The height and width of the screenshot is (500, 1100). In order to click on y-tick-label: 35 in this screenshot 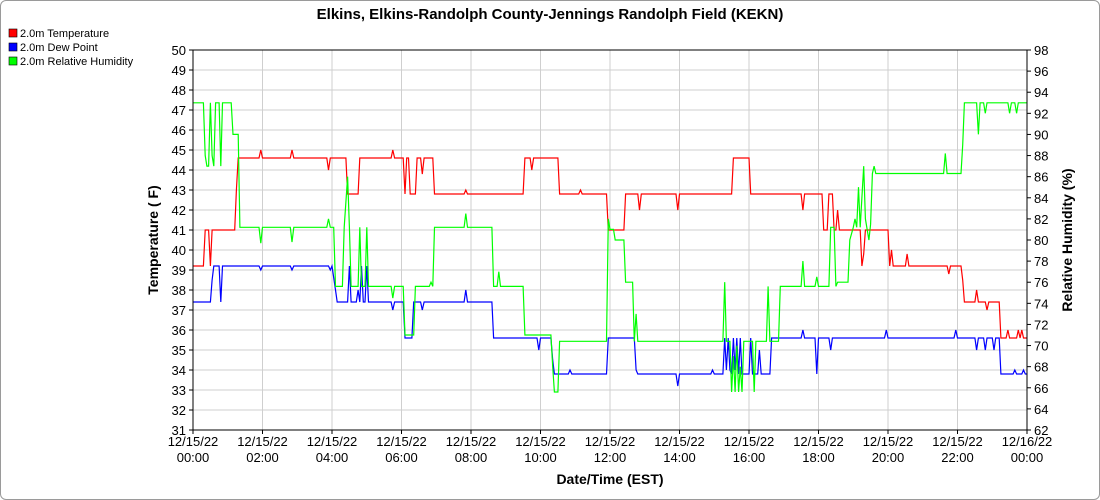, I will do `click(179, 350)`.